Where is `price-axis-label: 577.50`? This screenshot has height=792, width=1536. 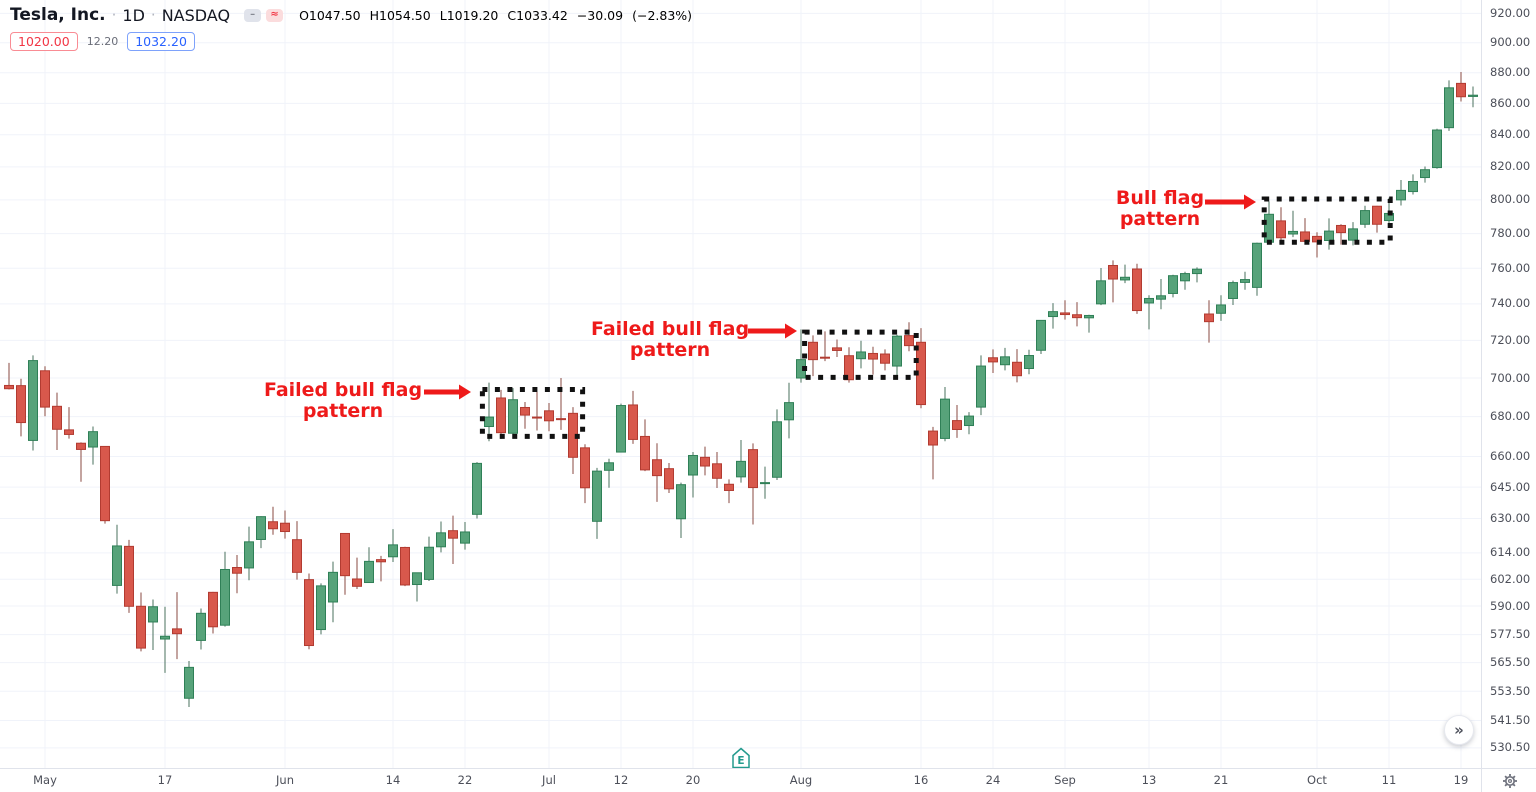
price-axis-label: 577.50 is located at coordinates (1510, 634).